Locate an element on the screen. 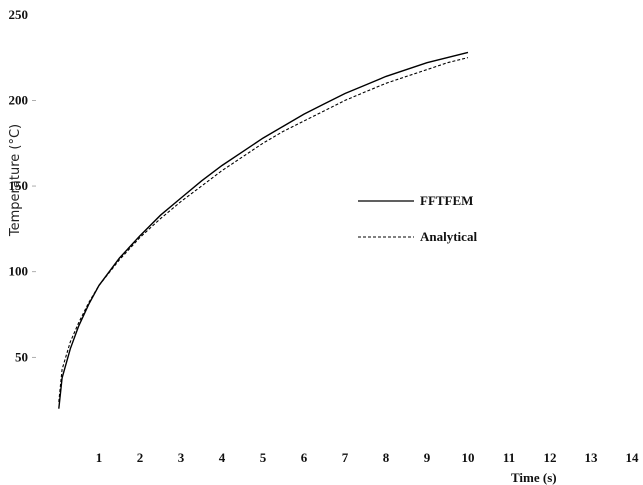 This screenshot has width=643, height=485. y-axis: 50 100 150 200 250 is located at coordinates (22, 185).